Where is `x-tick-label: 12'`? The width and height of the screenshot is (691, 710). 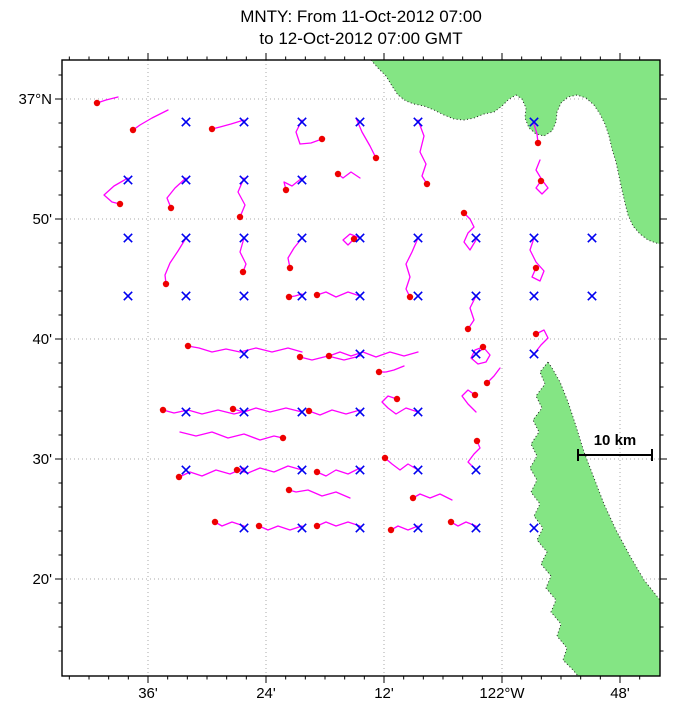
x-tick-label: 12' is located at coordinates (384, 693).